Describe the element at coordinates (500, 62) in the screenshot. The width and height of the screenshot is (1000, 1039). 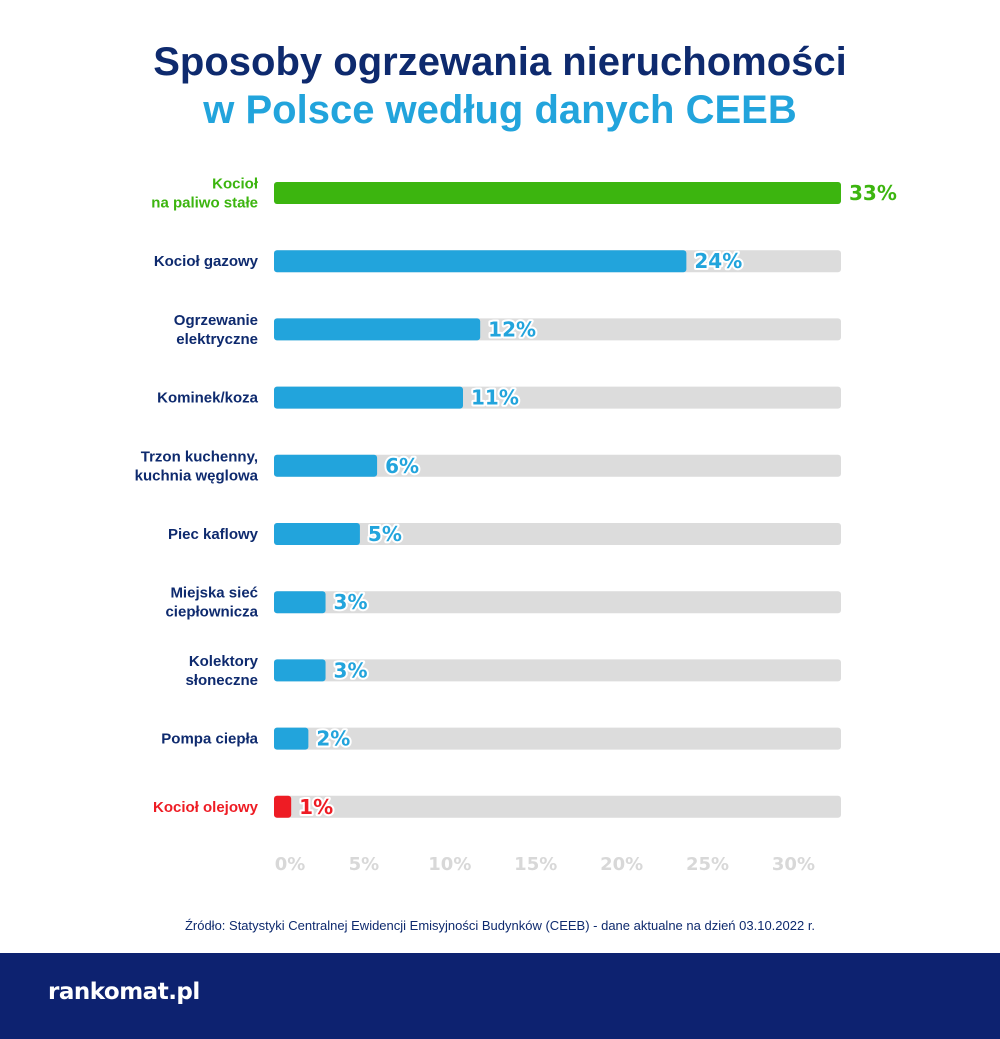
I see `chart-title-line1: Sposoby ogrzewania nieruchomości` at that location.